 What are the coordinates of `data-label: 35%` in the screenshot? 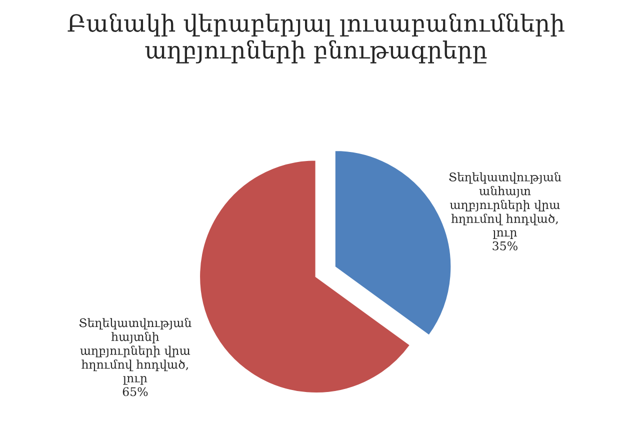 It's located at (505, 245).